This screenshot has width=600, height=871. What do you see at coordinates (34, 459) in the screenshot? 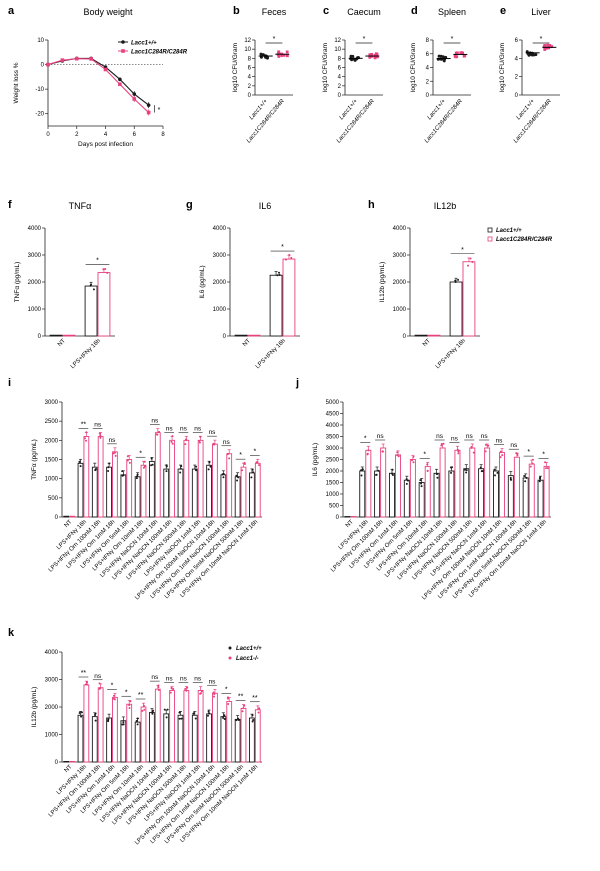
I see `y-axis-label-i: TNFα (pg/mL)` at bounding box center [34, 459].